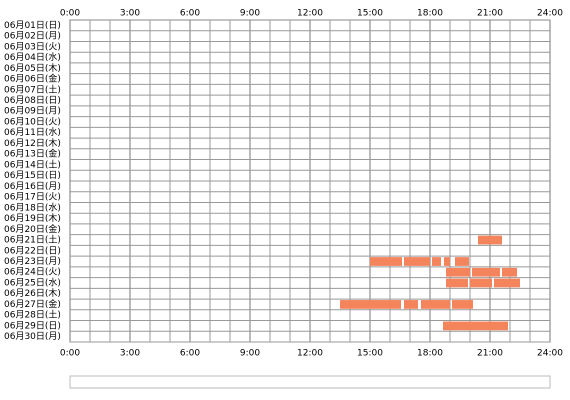 The width and height of the screenshot is (570, 400). I want to click on row-label: 06月12日(木), so click(32, 143).